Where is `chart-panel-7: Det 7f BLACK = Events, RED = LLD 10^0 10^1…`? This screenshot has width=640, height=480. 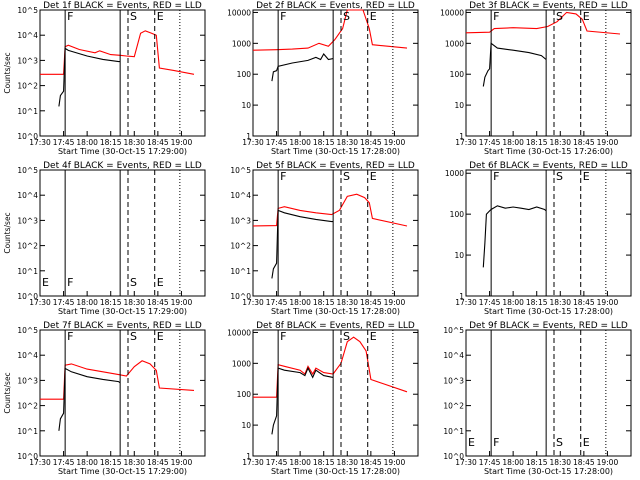 chart-panel-7: Det 7f BLACK = Events, RED = LLD 10^0 10^1… is located at coordinates (104, 398).